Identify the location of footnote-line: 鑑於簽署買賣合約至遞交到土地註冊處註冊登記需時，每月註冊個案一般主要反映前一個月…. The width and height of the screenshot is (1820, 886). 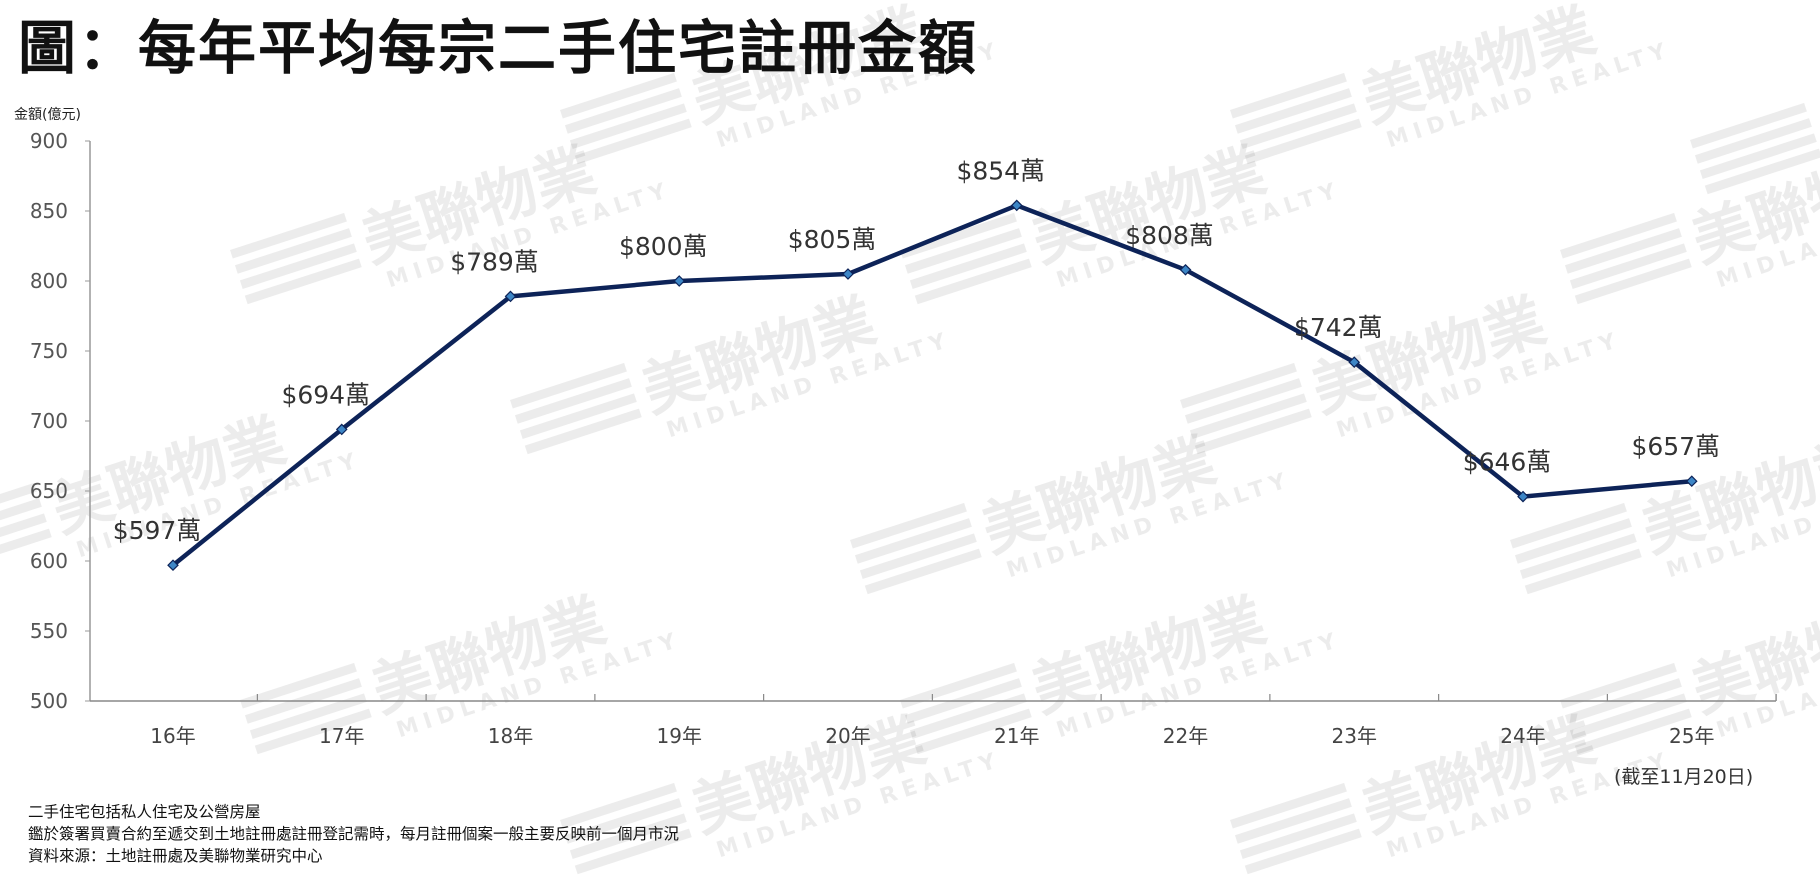
(354, 834).